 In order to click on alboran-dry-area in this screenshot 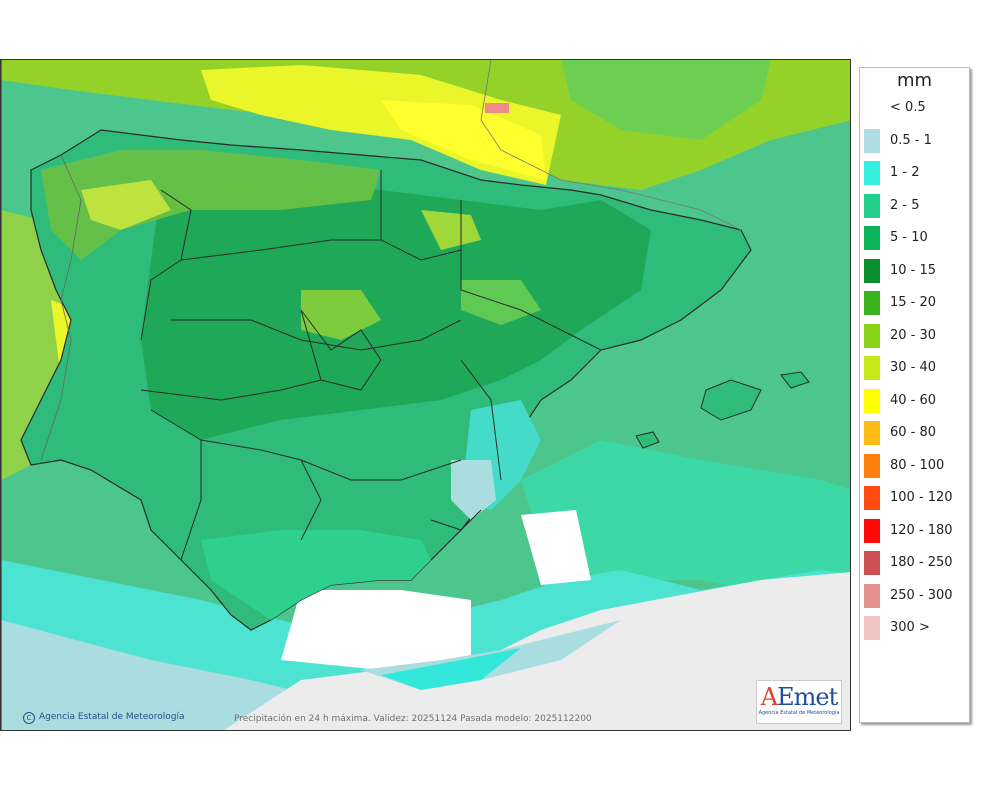, I will do `click(556, 547)`.